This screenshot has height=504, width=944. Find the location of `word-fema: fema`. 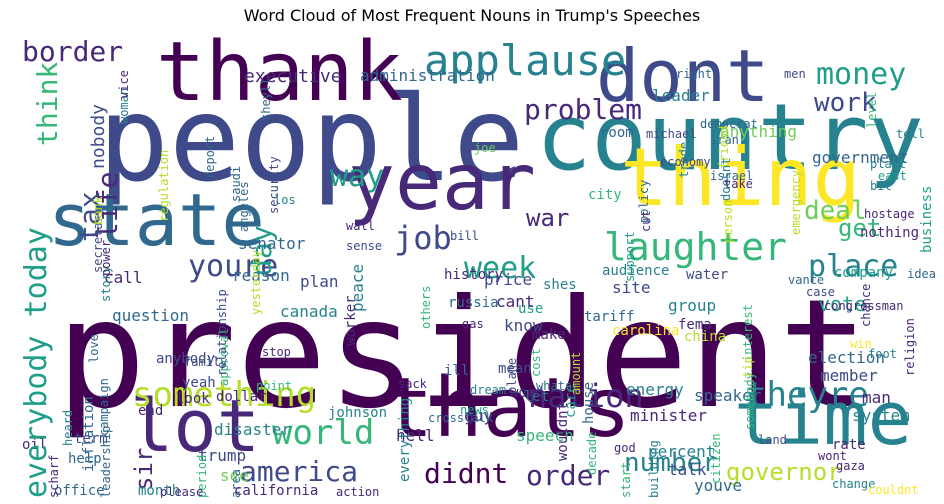

word-fema: fema is located at coordinates (695, 325).